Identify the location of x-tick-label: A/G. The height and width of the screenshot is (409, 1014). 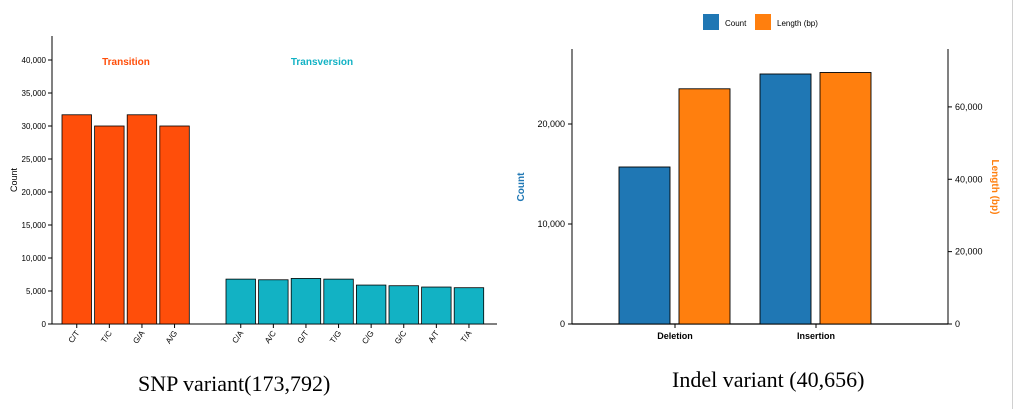
(171, 337).